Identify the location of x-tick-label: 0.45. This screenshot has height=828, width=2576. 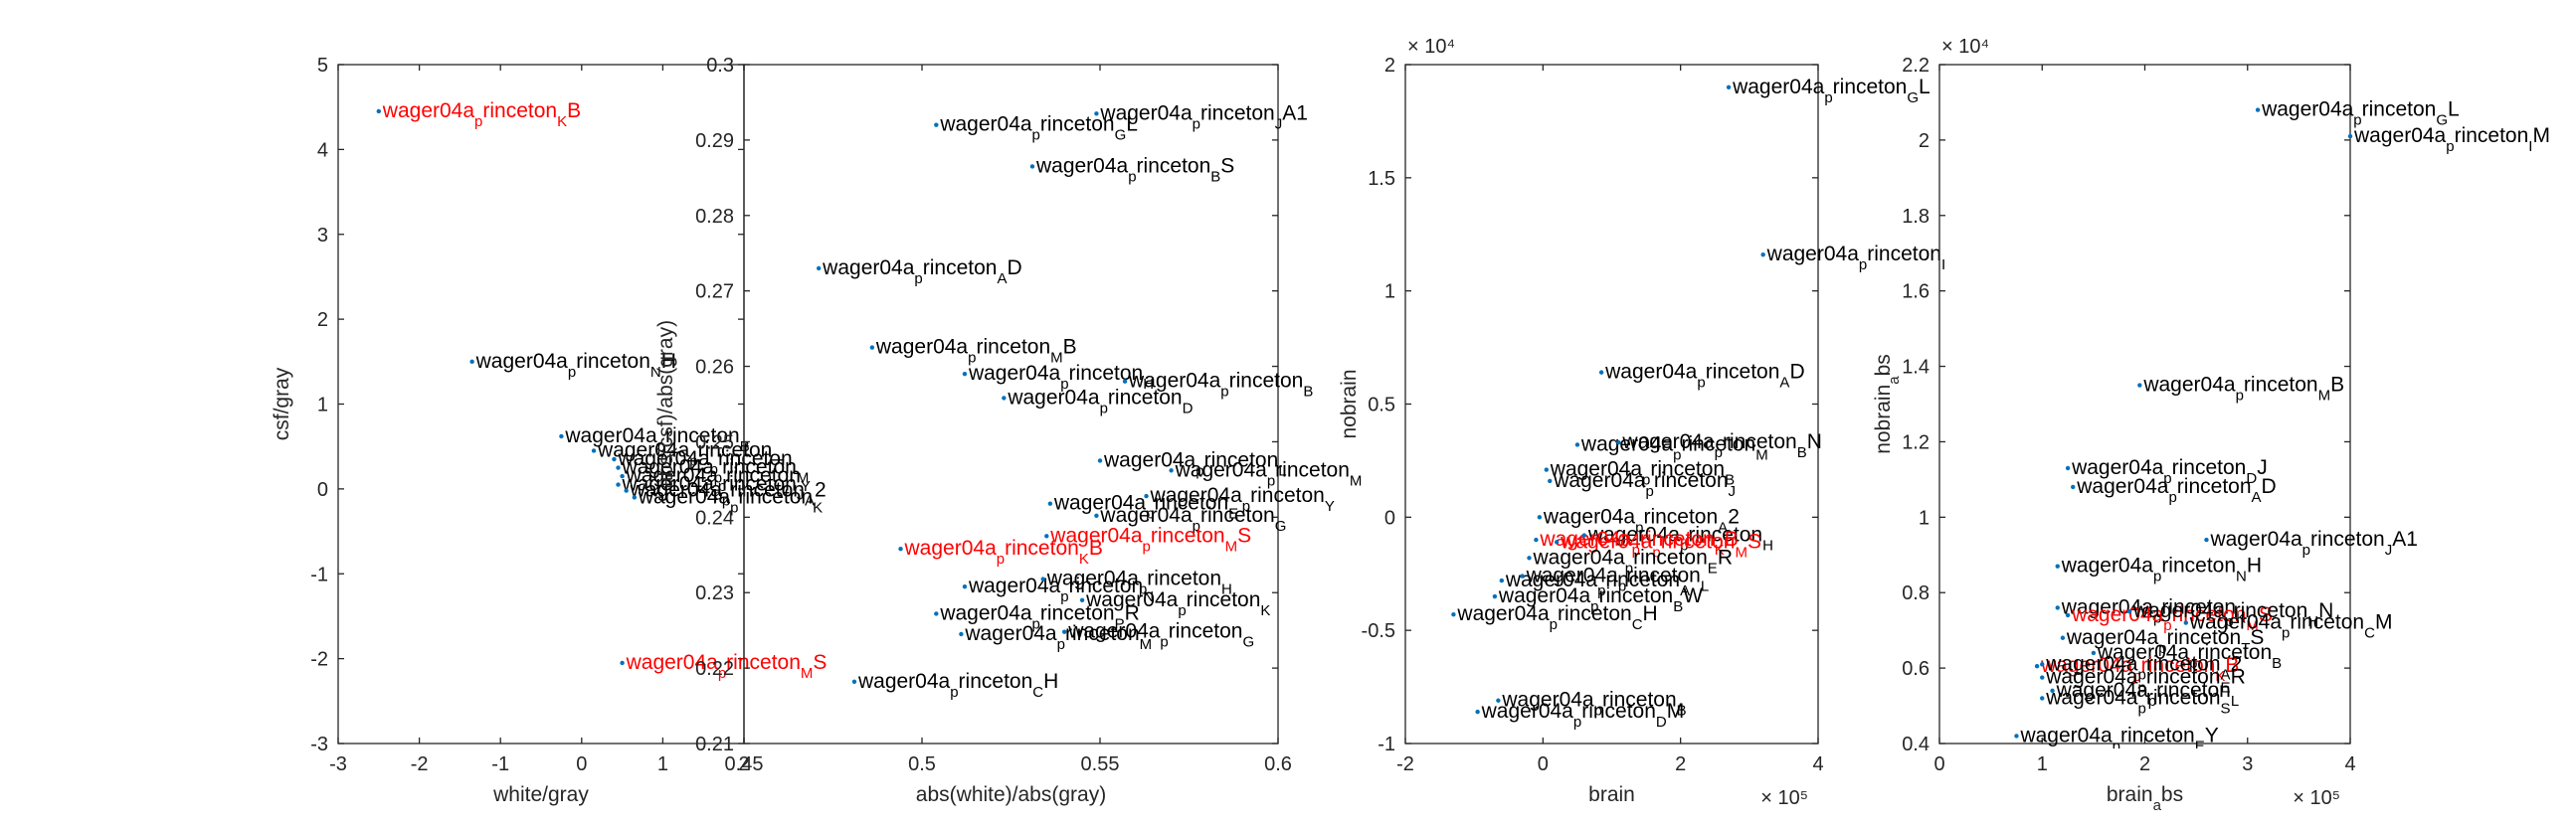
(744, 764).